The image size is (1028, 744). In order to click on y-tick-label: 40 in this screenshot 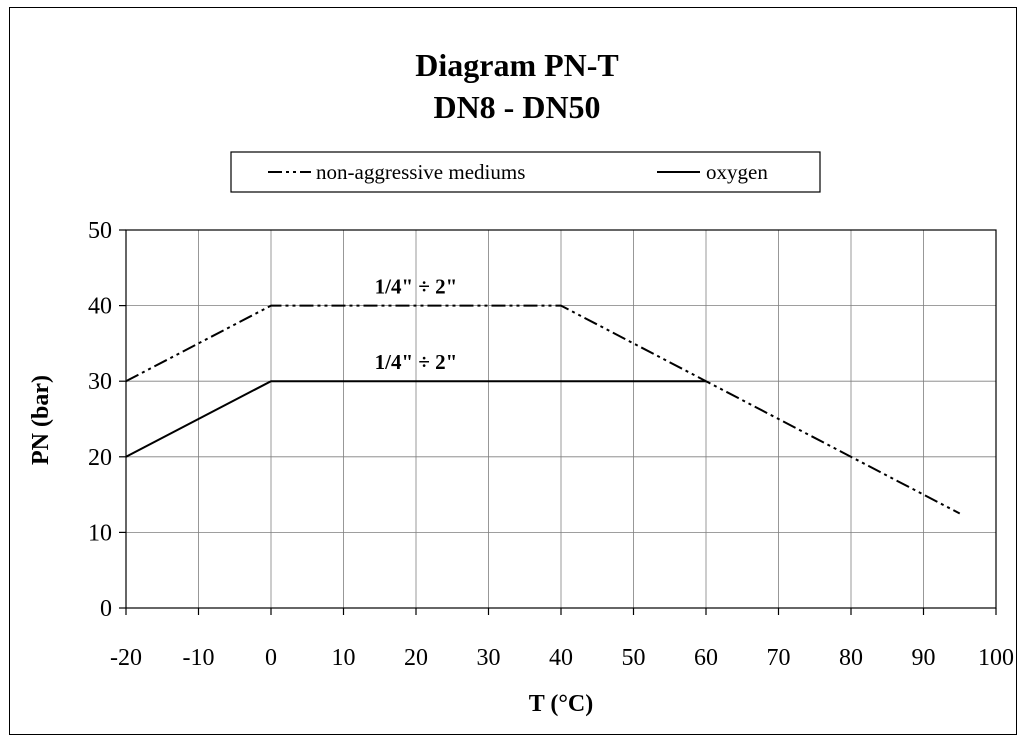, I will do `click(100, 307)`.